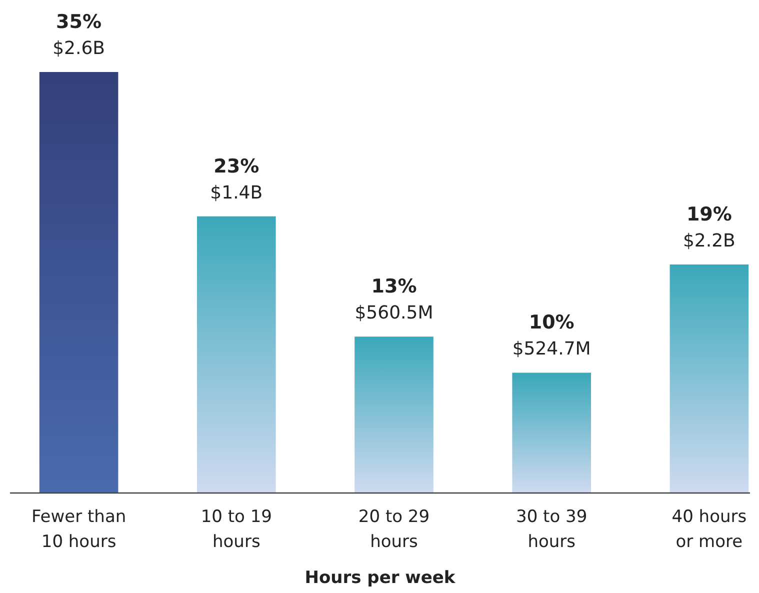  What do you see at coordinates (709, 529) in the screenshot?
I see `x-tick-label: 40 hours or more` at bounding box center [709, 529].